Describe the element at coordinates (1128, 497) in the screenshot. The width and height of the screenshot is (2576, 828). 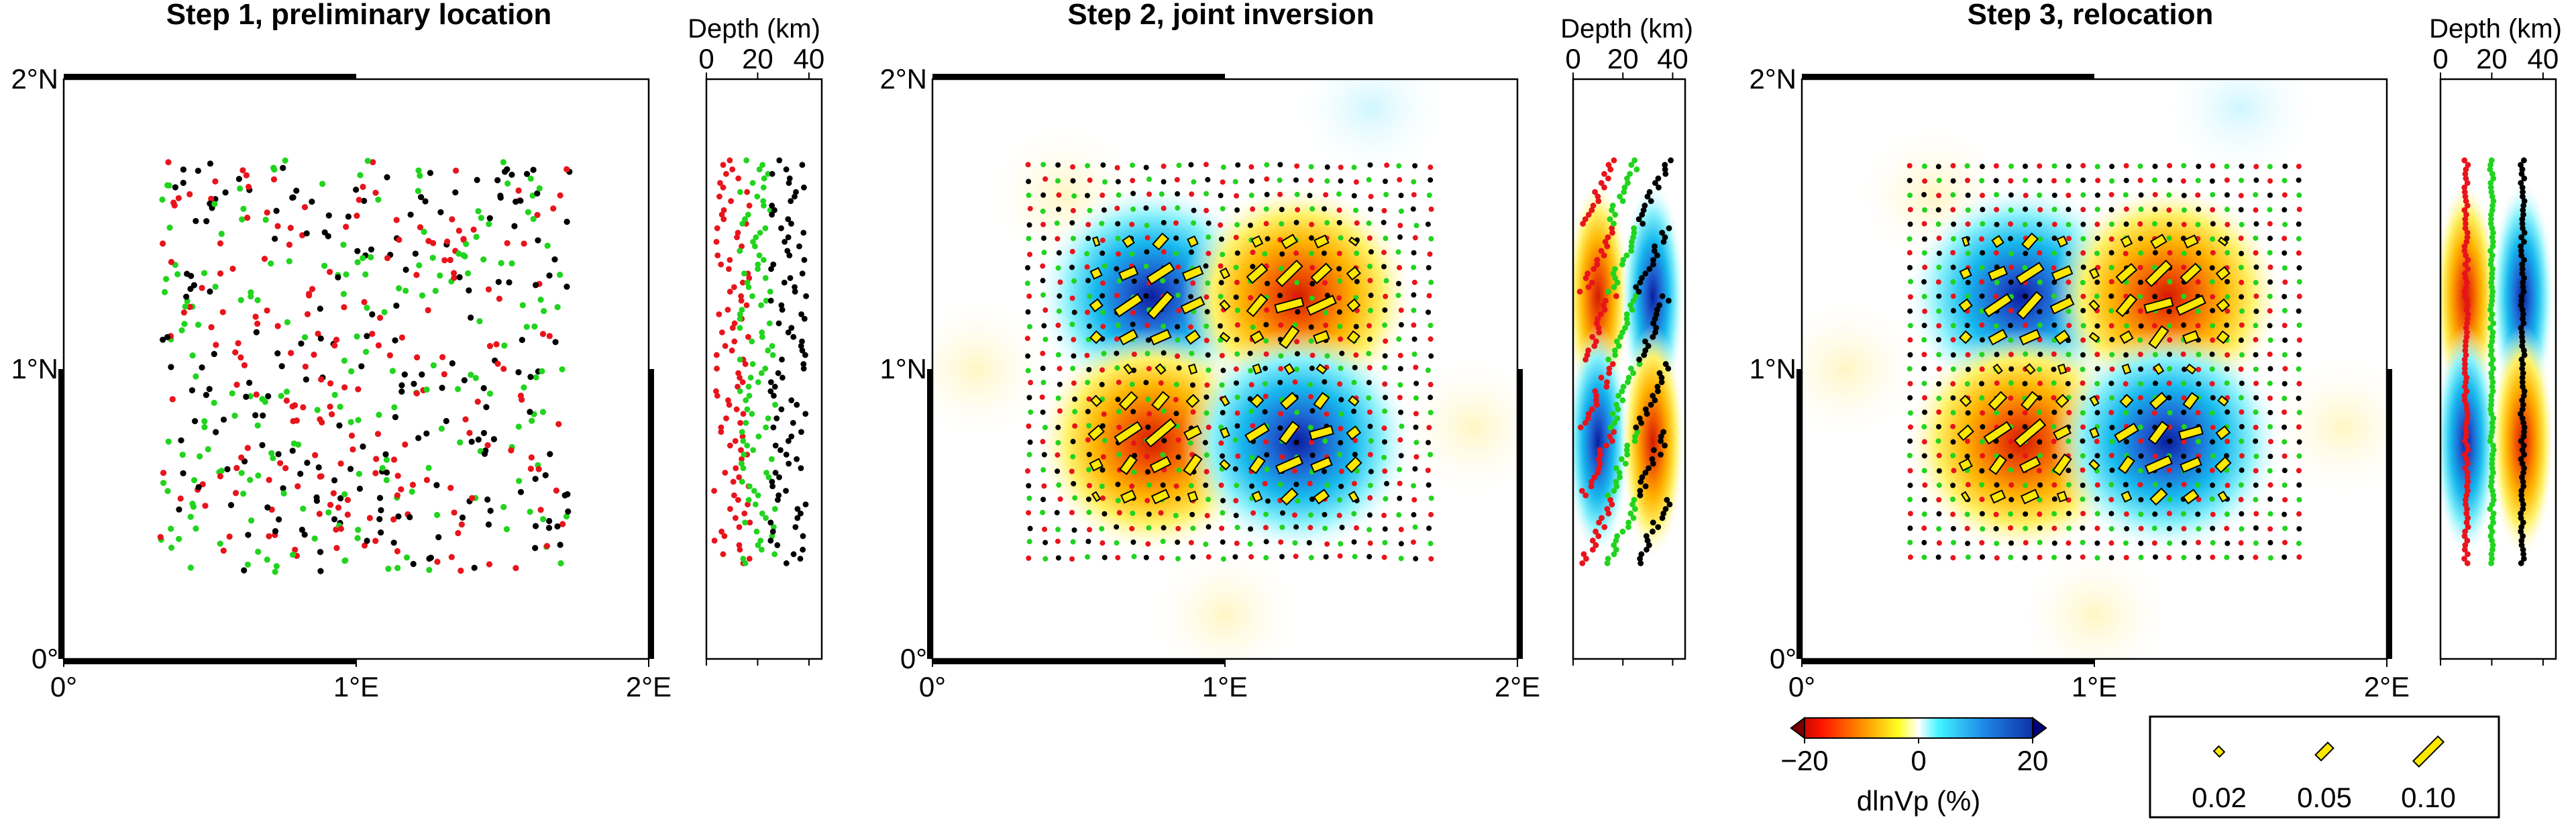
I see `anisotropy-bar` at that location.